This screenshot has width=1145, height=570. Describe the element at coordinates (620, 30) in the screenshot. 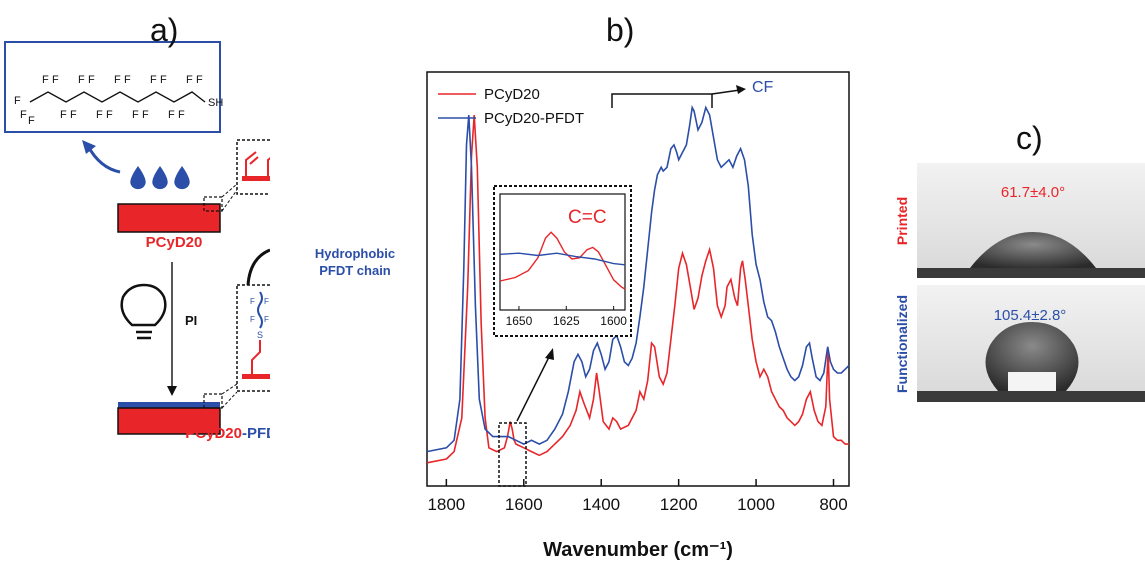

I see `panel-b-label: b)` at that location.